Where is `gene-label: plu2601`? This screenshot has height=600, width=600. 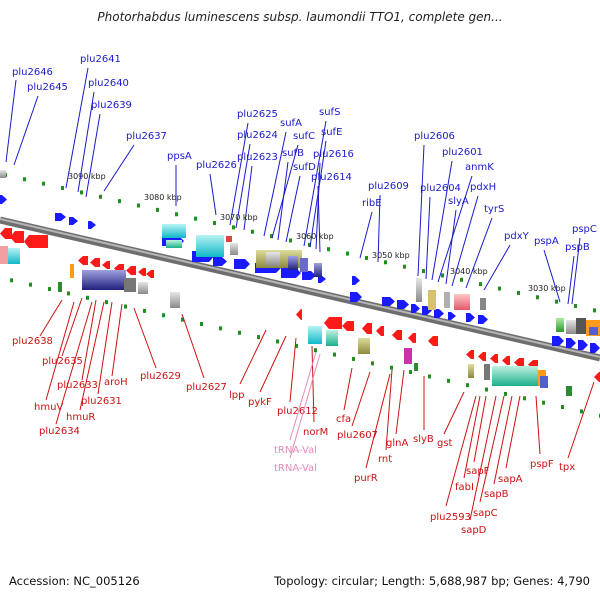
gene-label: plu2601 is located at coordinates (462, 152).